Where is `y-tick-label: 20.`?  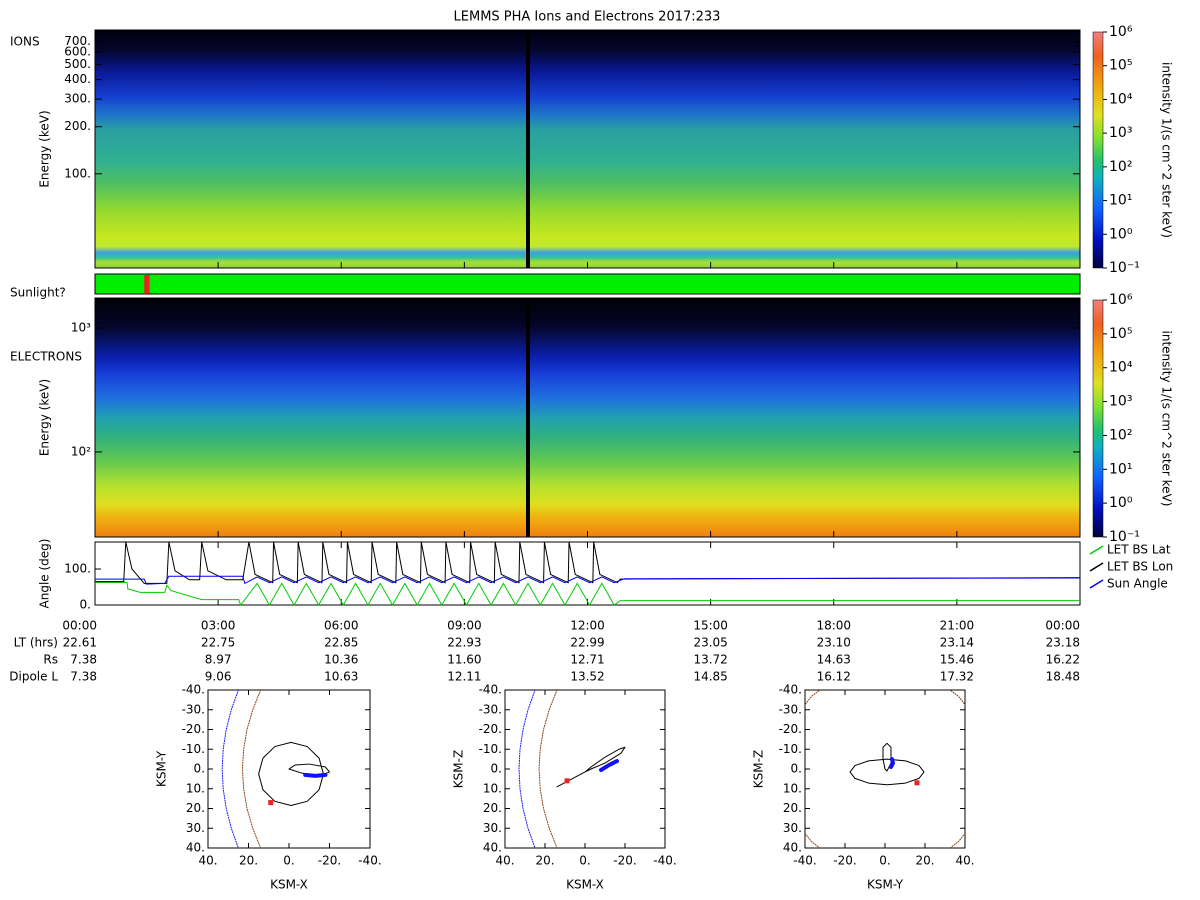
y-tick-label: 20. is located at coordinates (195, 808).